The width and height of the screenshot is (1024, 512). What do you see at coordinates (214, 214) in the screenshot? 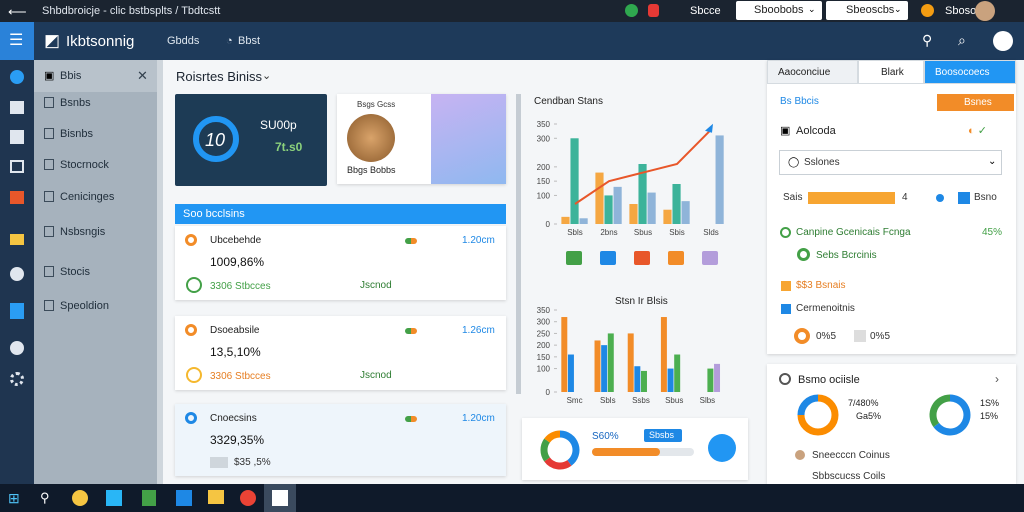
I see `list-title: Soo bcclsins` at bounding box center [214, 214].